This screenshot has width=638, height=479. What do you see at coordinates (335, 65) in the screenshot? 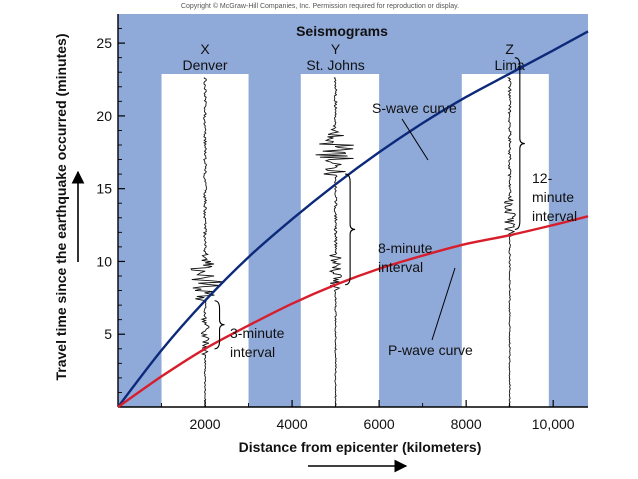
I see `station-name-y: St. Johns` at bounding box center [335, 65].